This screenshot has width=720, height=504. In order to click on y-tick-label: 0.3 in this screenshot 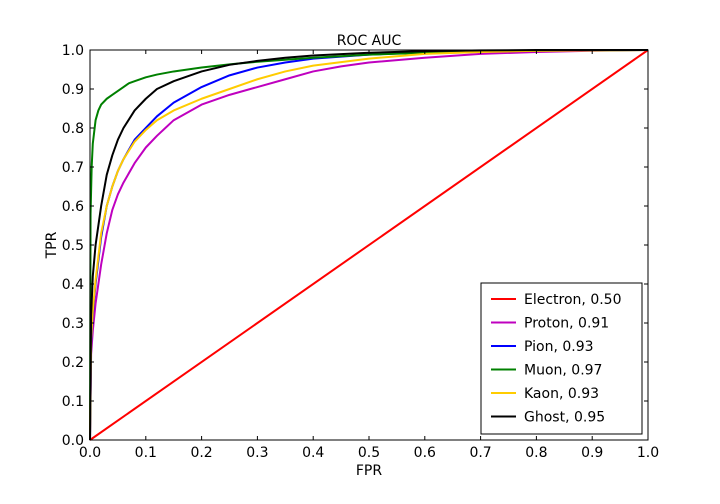, I will do `click(73, 324)`.